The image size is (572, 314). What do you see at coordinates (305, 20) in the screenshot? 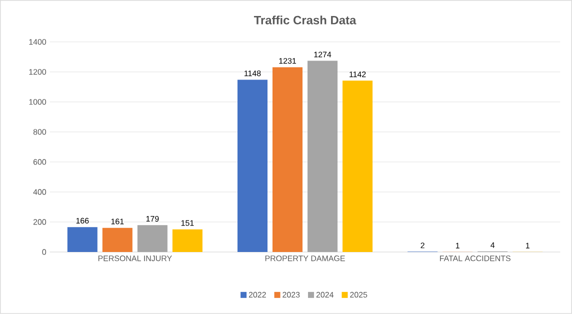
I see `chart-title: Traffic Crash Data` at bounding box center [305, 20].